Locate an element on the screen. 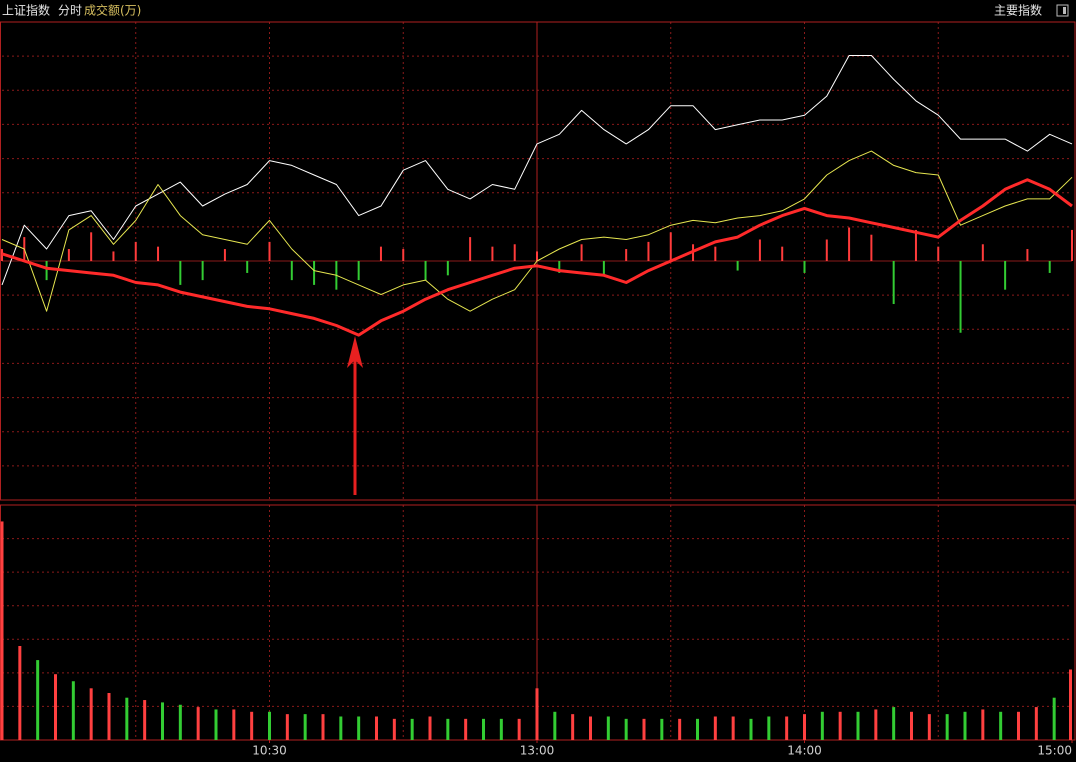 Image resolution: width=1076 pixels, height=762 pixels. x-tick-label: 13:00 is located at coordinates (537, 751).